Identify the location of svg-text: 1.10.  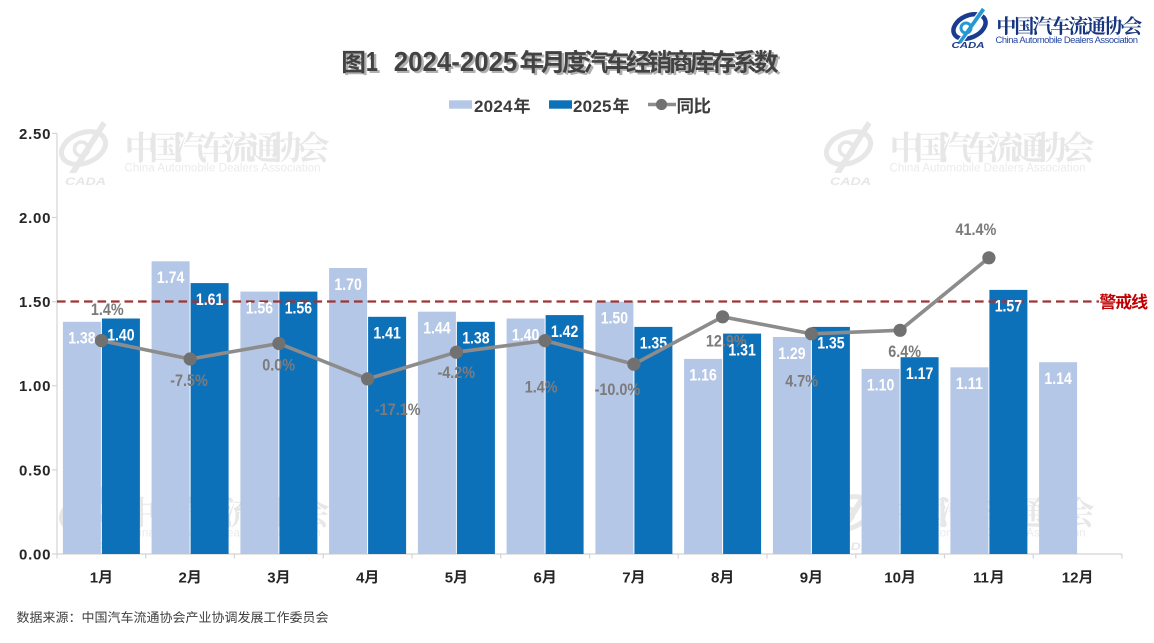
(880, 385).